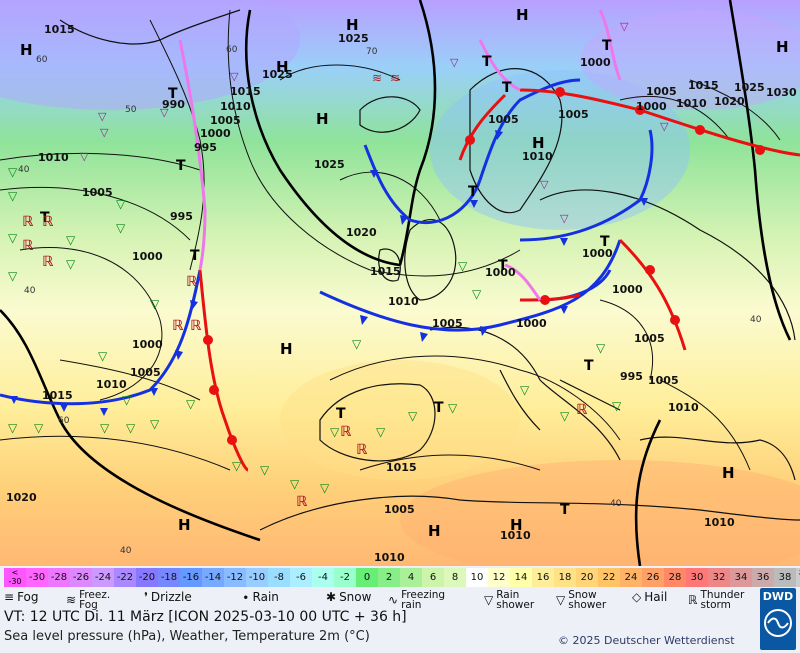 The width and height of the screenshot is (800, 653). What do you see at coordinates (125, 577) in the screenshot?
I see `scale-cell: -22` at bounding box center [125, 577].